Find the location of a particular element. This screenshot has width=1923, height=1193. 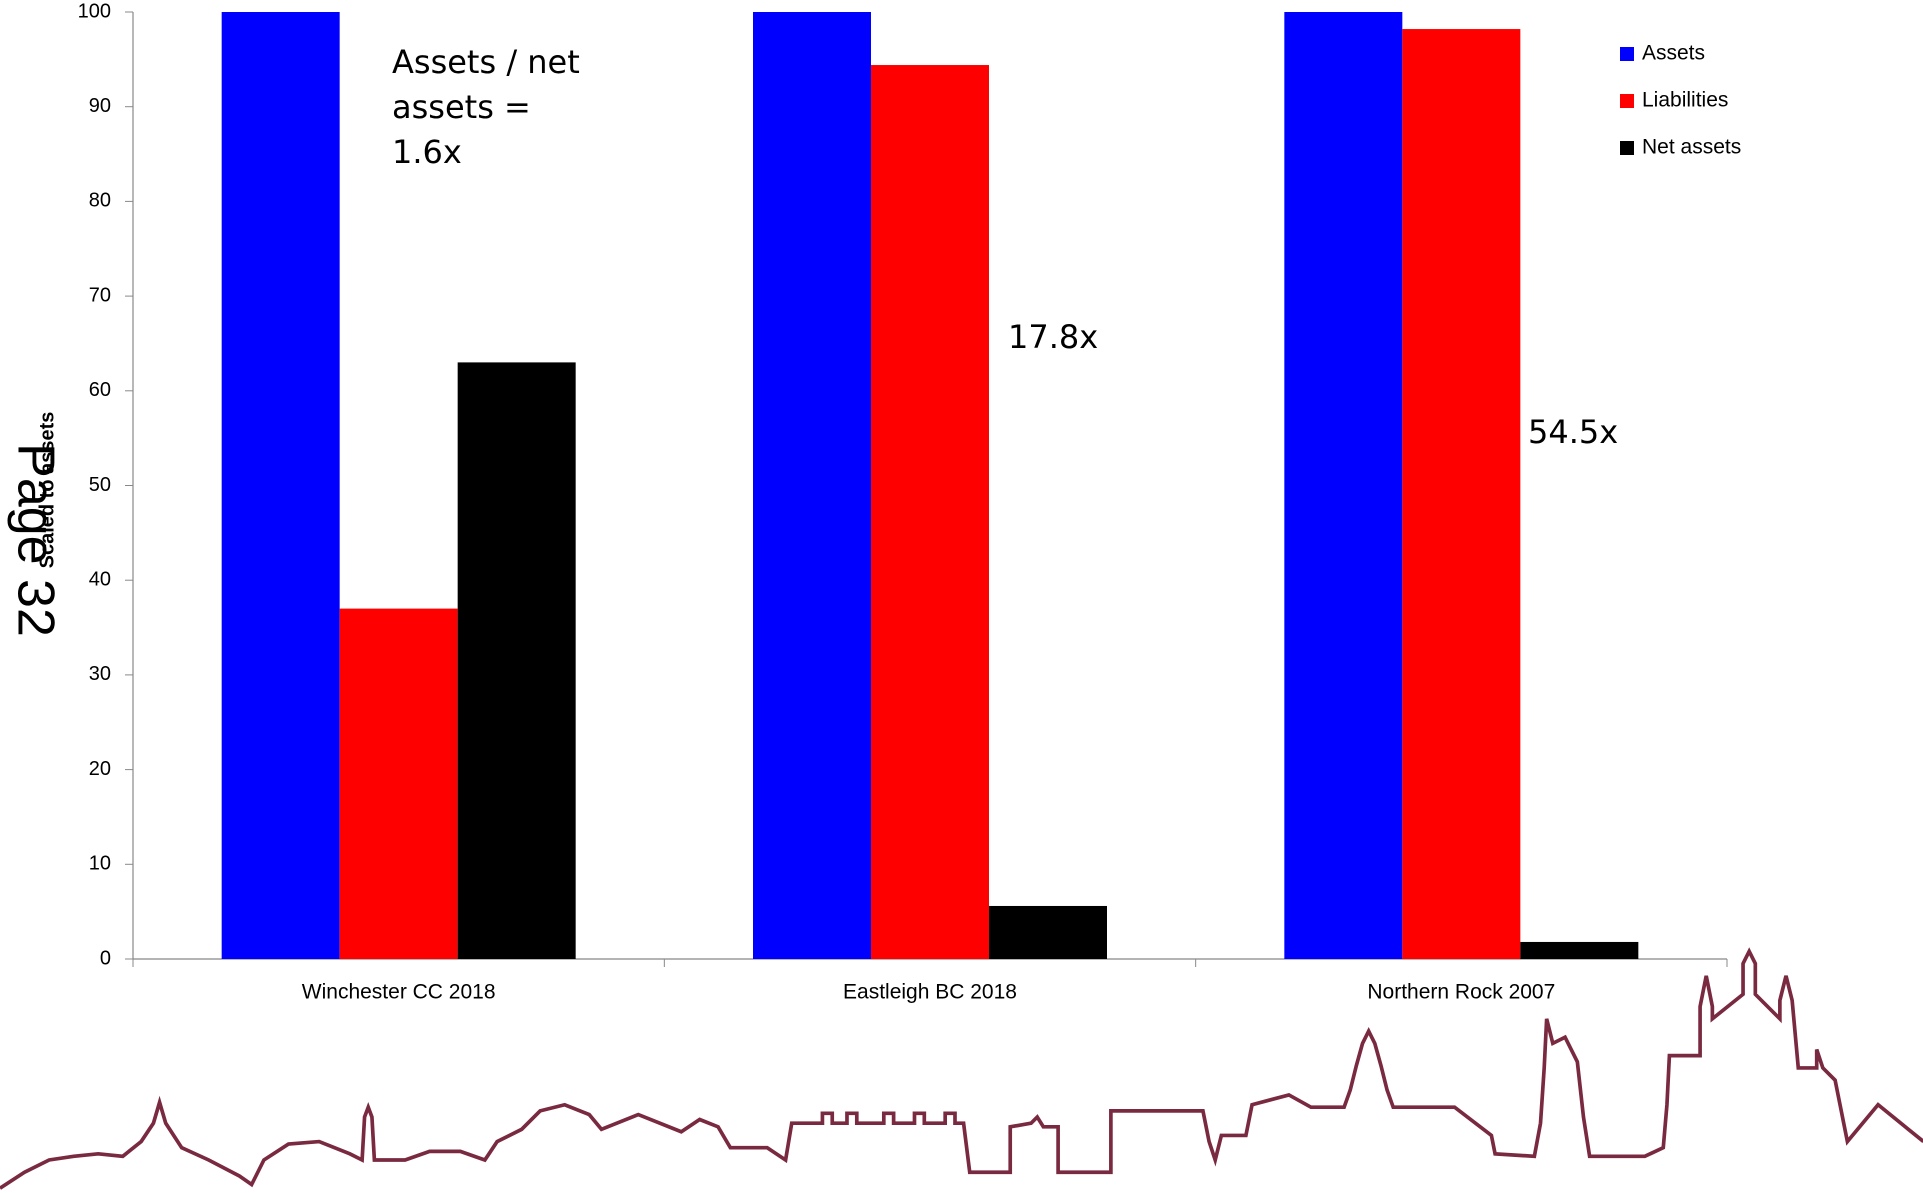

legend-label: Liabilities is located at coordinates (1685, 100).